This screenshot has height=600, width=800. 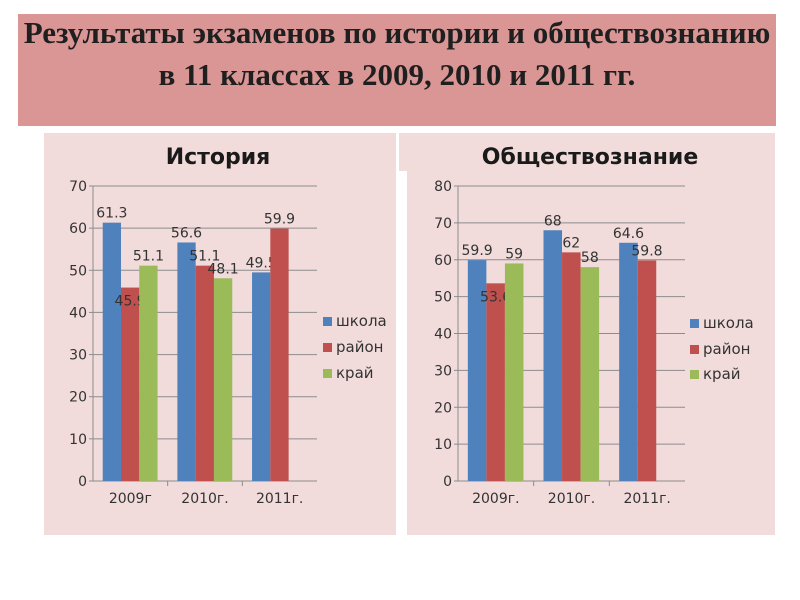 What do you see at coordinates (78, 313) in the screenshot?
I see `y-tick-label-history: 40` at bounding box center [78, 313].